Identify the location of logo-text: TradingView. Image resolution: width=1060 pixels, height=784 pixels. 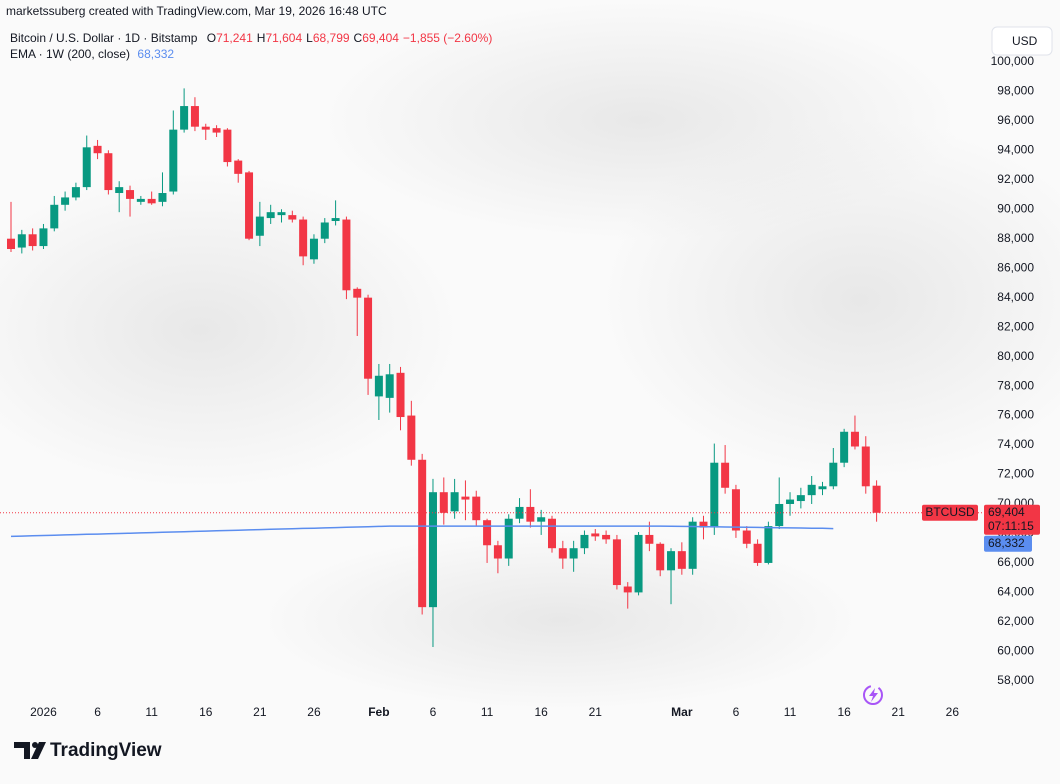
(106, 750).